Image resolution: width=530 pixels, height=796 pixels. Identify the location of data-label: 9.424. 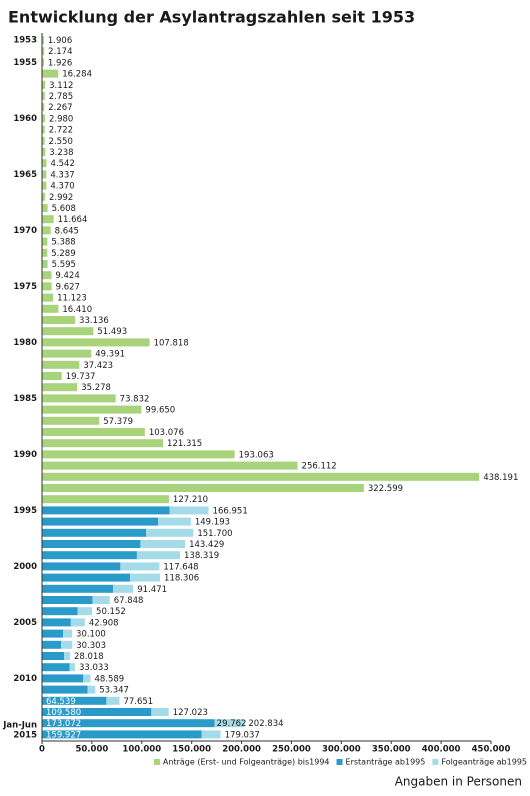
(67, 276).